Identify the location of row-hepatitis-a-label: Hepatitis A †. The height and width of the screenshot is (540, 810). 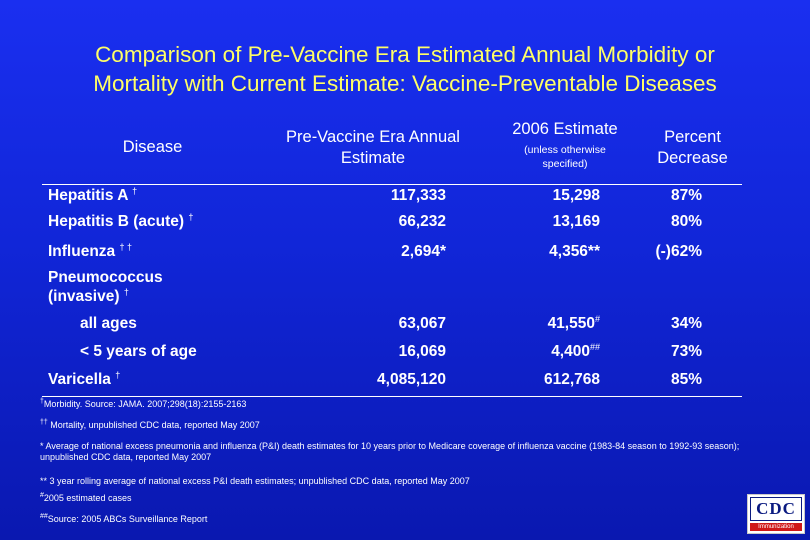
(93, 194).